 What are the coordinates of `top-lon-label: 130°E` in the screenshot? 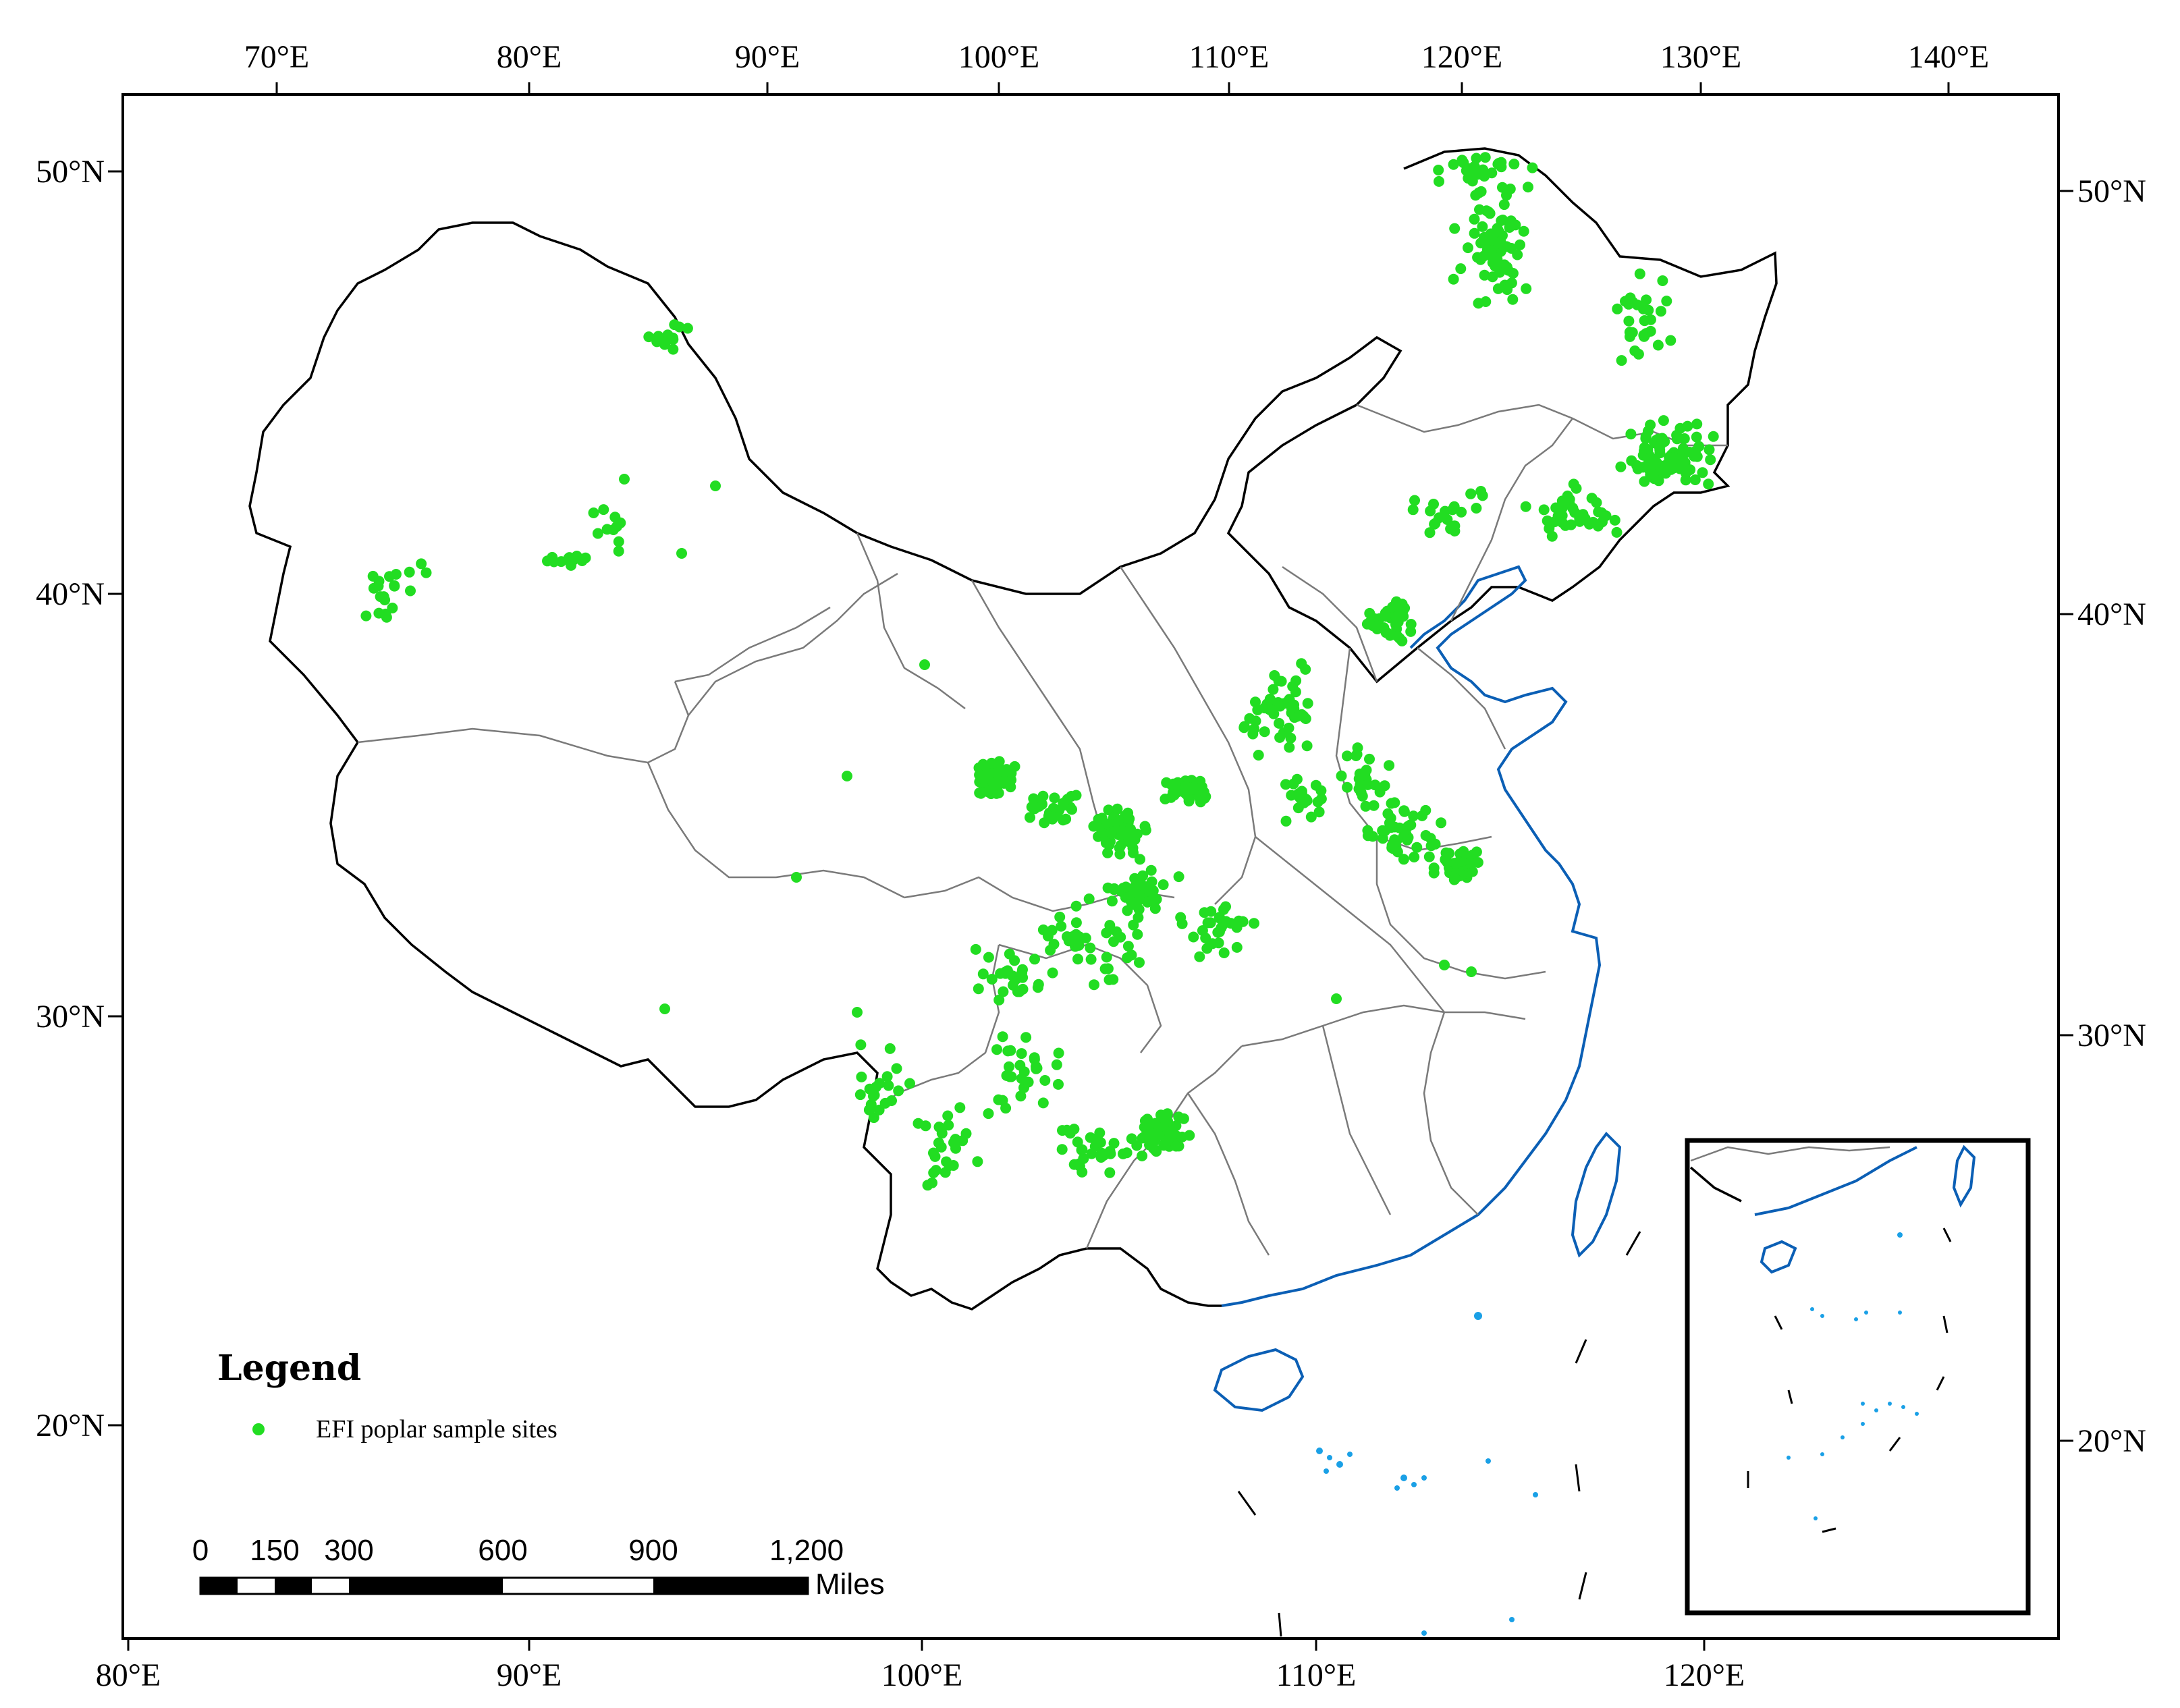 It's located at (1701, 57).